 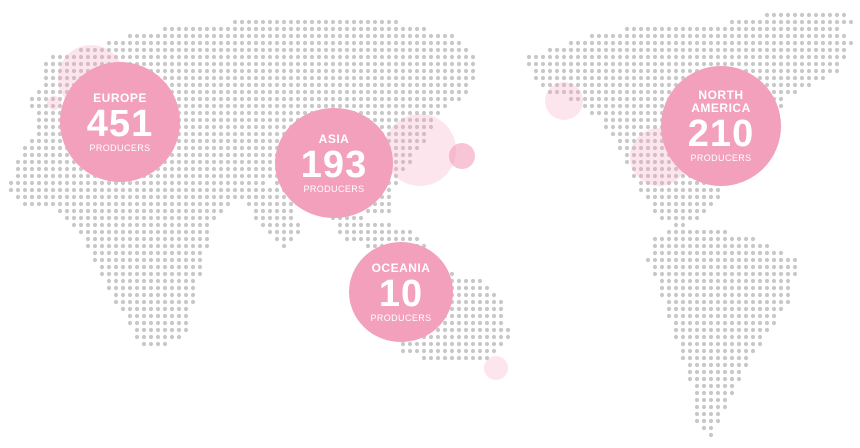 I want to click on producer-count: 451, so click(x=120, y=123).